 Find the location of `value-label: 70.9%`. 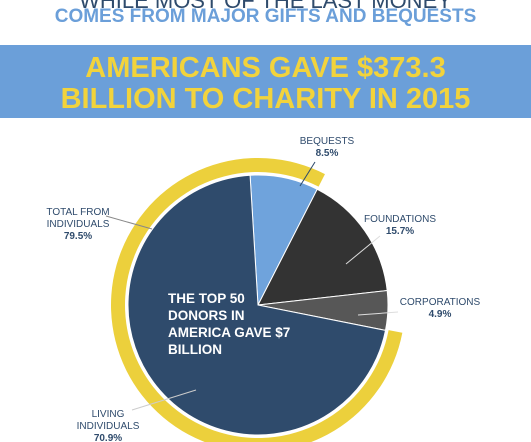

value-label: 70.9% is located at coordinates (108, 437).